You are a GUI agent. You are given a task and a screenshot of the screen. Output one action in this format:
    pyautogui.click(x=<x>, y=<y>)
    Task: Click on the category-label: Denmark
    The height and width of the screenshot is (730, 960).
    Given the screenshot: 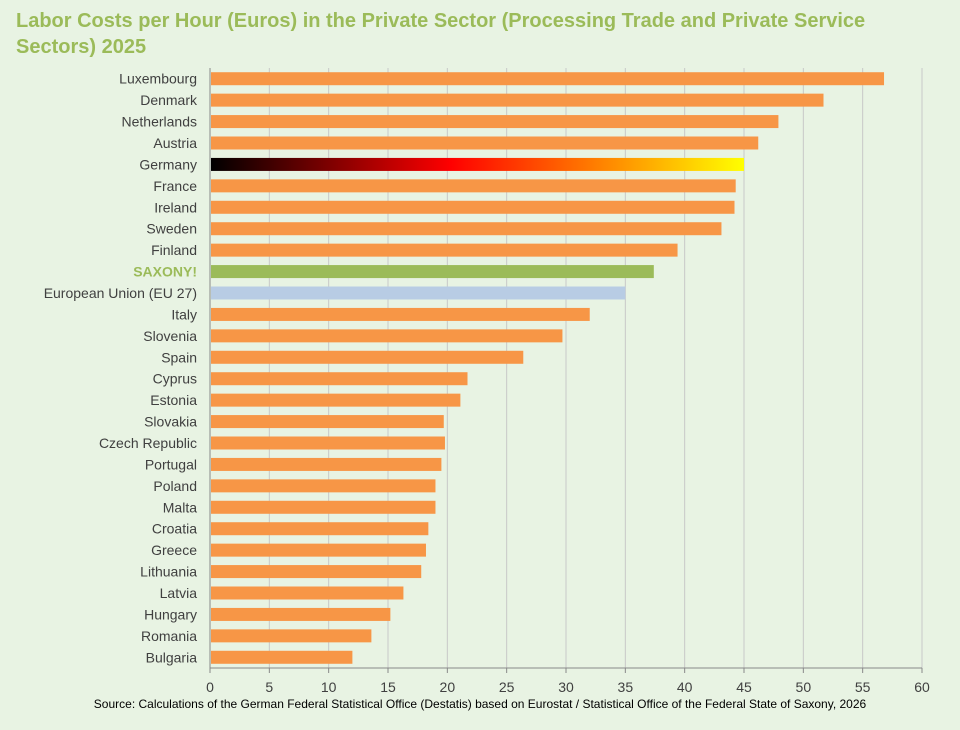 What is the action you would take?
    pyautogui.click(x=169, y=100)
    